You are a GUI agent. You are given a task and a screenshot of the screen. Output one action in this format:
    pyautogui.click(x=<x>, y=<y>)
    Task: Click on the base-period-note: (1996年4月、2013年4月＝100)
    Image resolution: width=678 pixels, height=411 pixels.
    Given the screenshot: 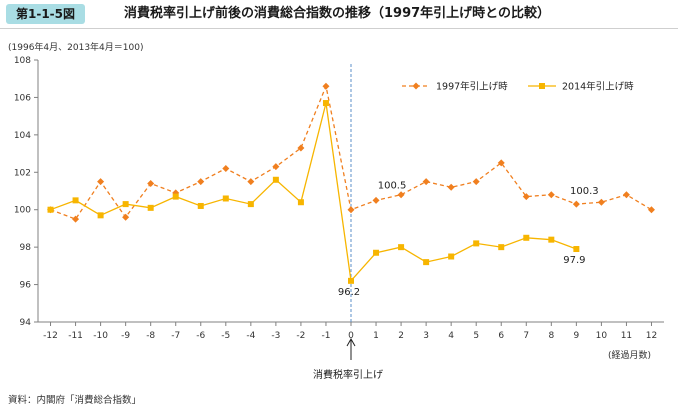 What is the action you would take?
    pyautogui.click(x=76, y=48)
    